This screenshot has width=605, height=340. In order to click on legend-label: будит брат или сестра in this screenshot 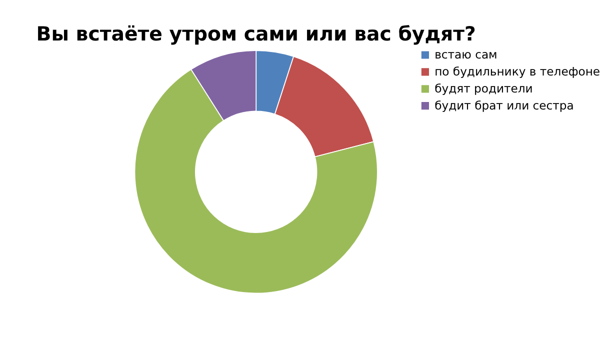, I will do `click(504, 105)`.